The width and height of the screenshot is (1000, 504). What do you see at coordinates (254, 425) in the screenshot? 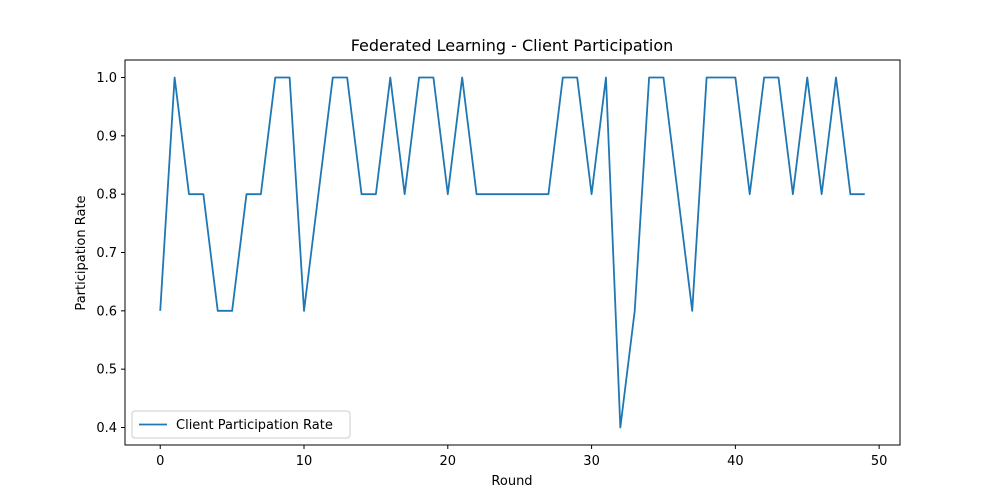
I see `legend-label: Client Participation Rate` at bounding box center [254, 425].